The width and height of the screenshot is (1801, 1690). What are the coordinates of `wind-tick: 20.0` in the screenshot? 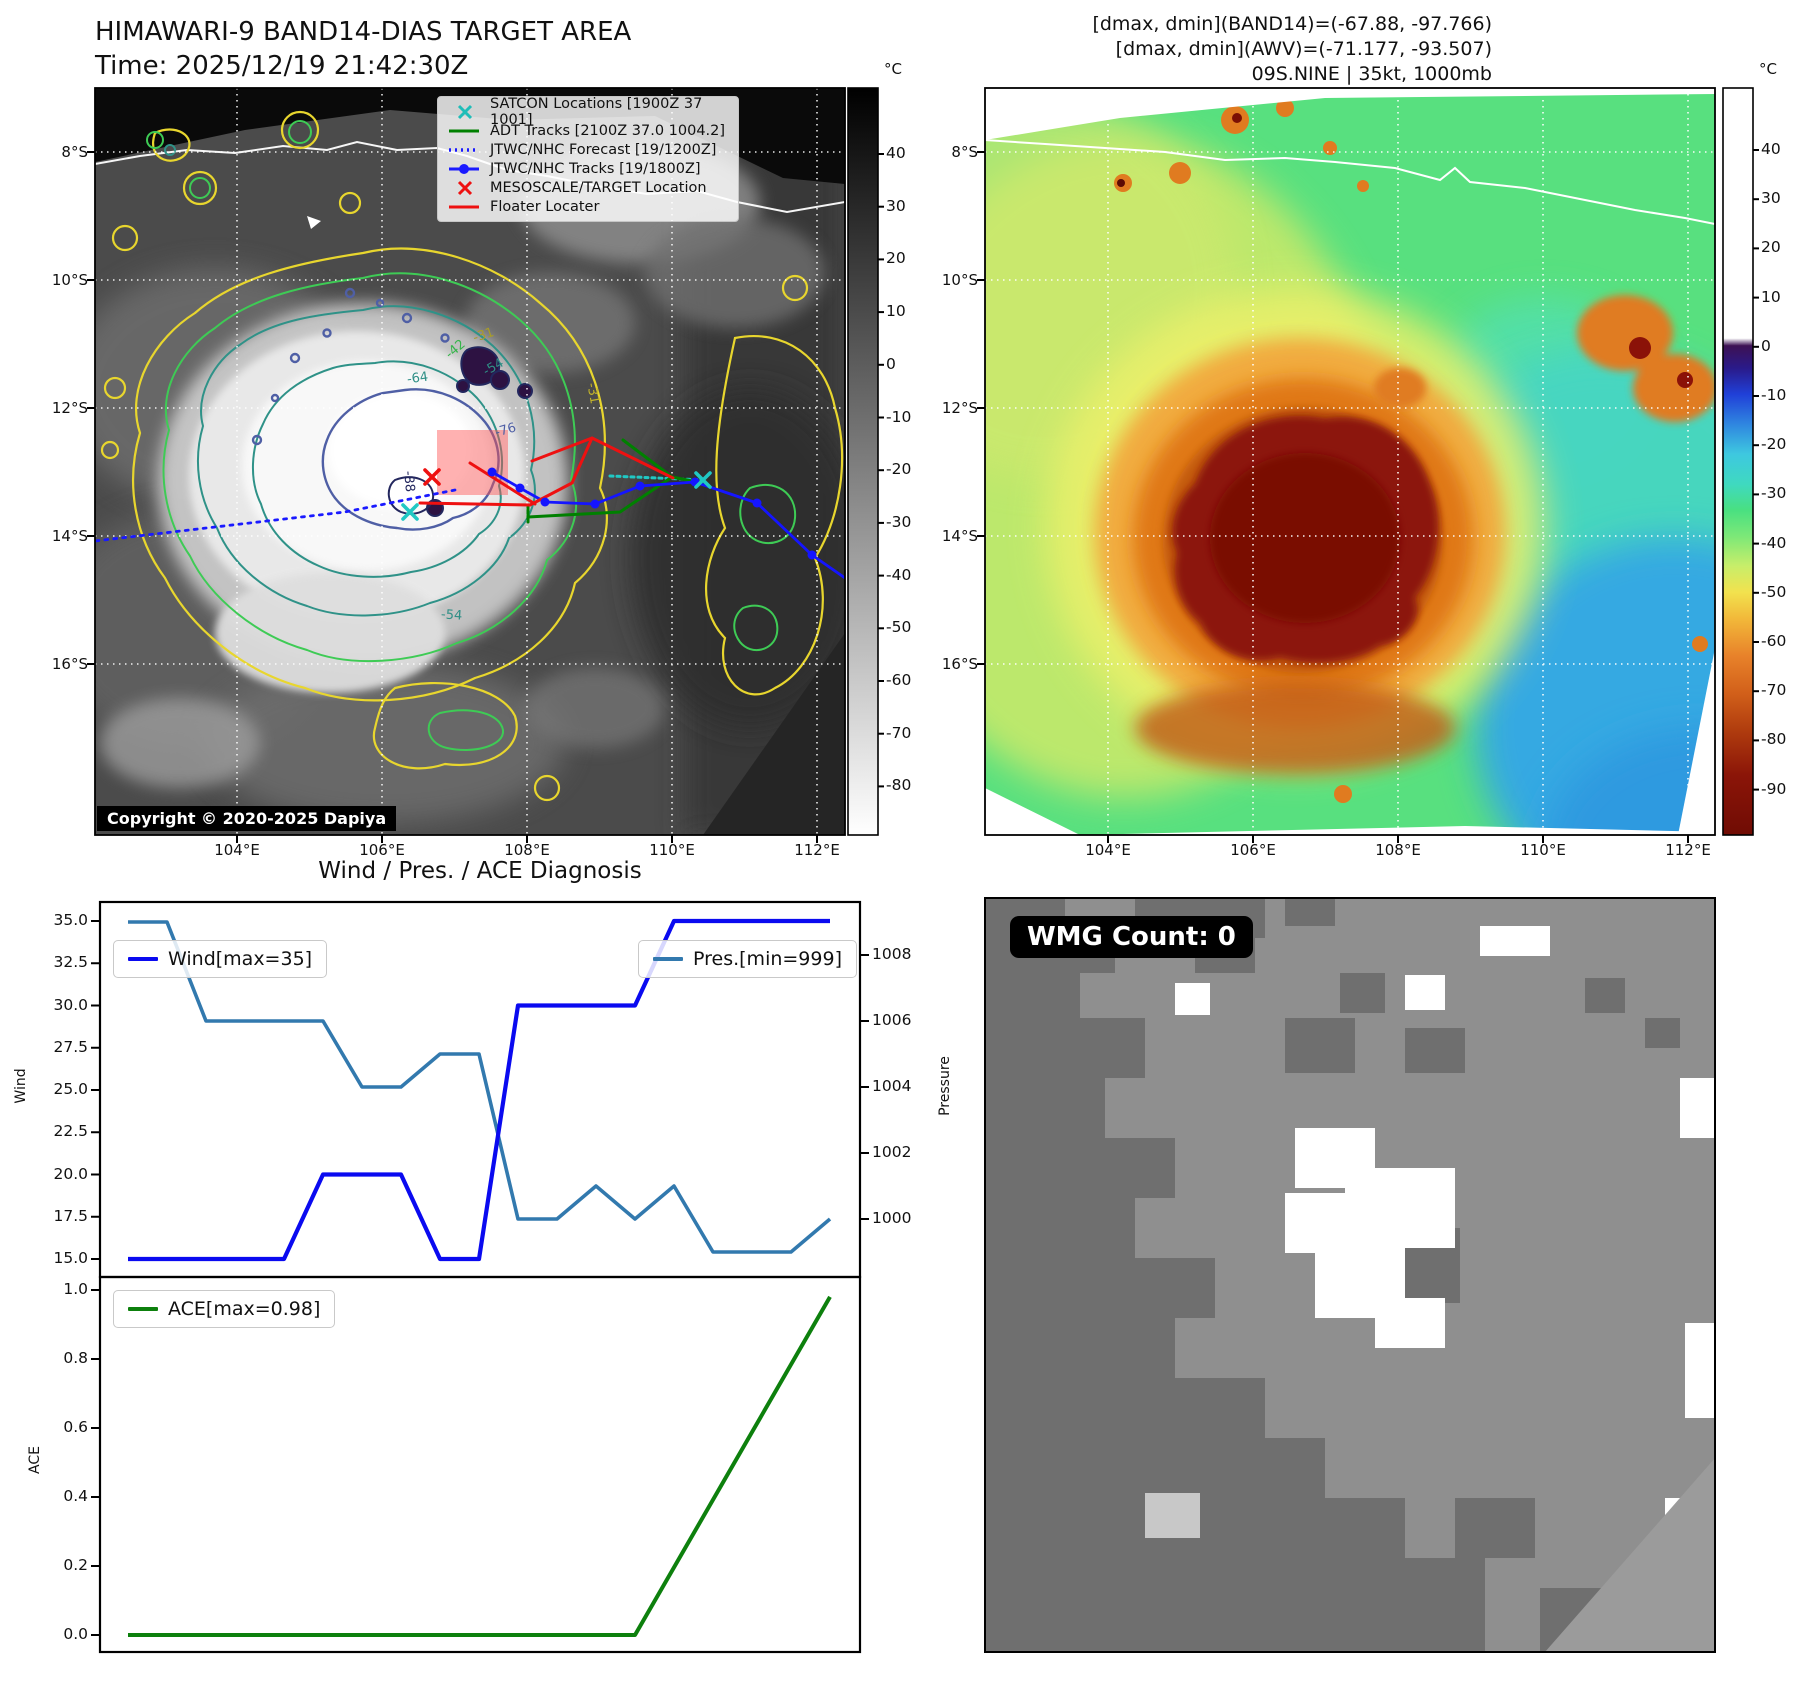 It's located at (70, 1173).